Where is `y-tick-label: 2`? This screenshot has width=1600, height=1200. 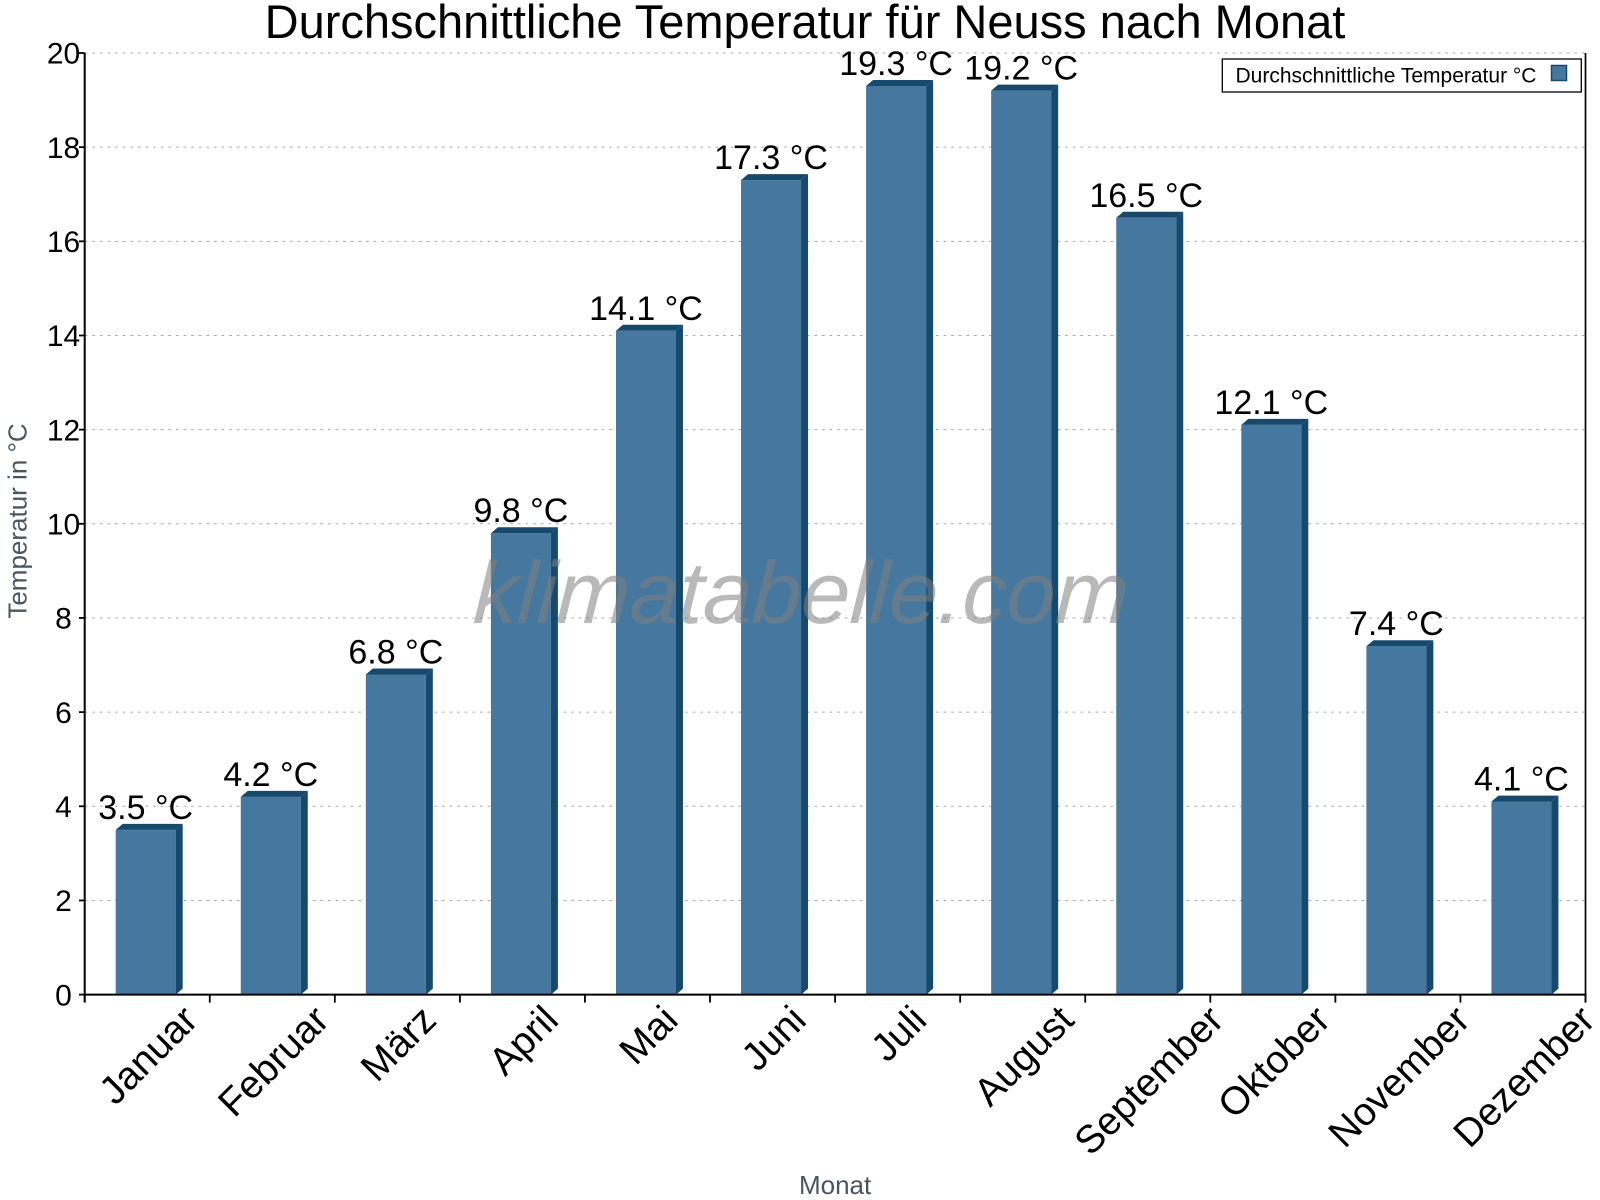
y-tick-label: 2 is located at coordinates (63, 901).